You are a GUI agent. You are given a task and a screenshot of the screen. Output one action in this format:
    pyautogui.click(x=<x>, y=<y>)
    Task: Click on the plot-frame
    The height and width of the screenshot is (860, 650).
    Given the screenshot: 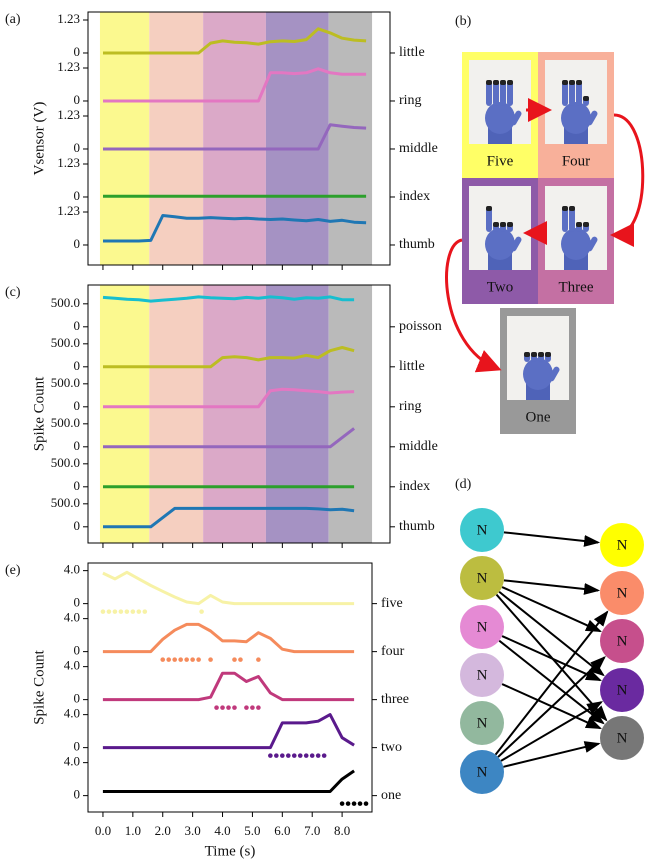 What is the action you would take?
    pyautogui.click(x=239, y=414)
    